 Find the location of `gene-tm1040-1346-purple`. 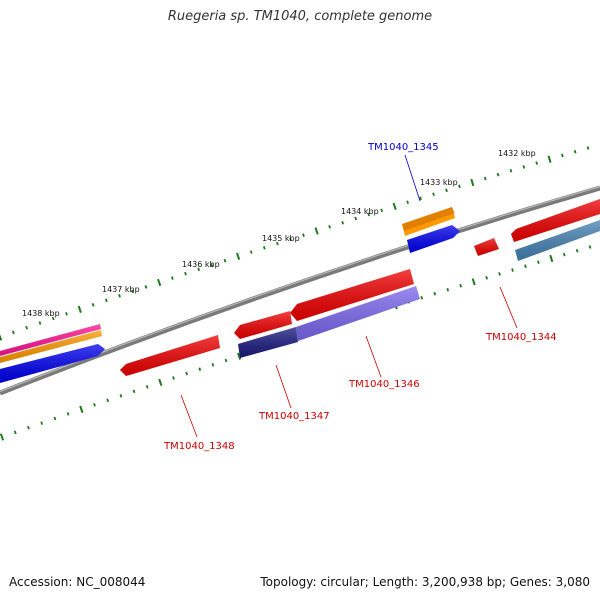

gene-tm1040-1346-purple is located at coordinates (358, 313).